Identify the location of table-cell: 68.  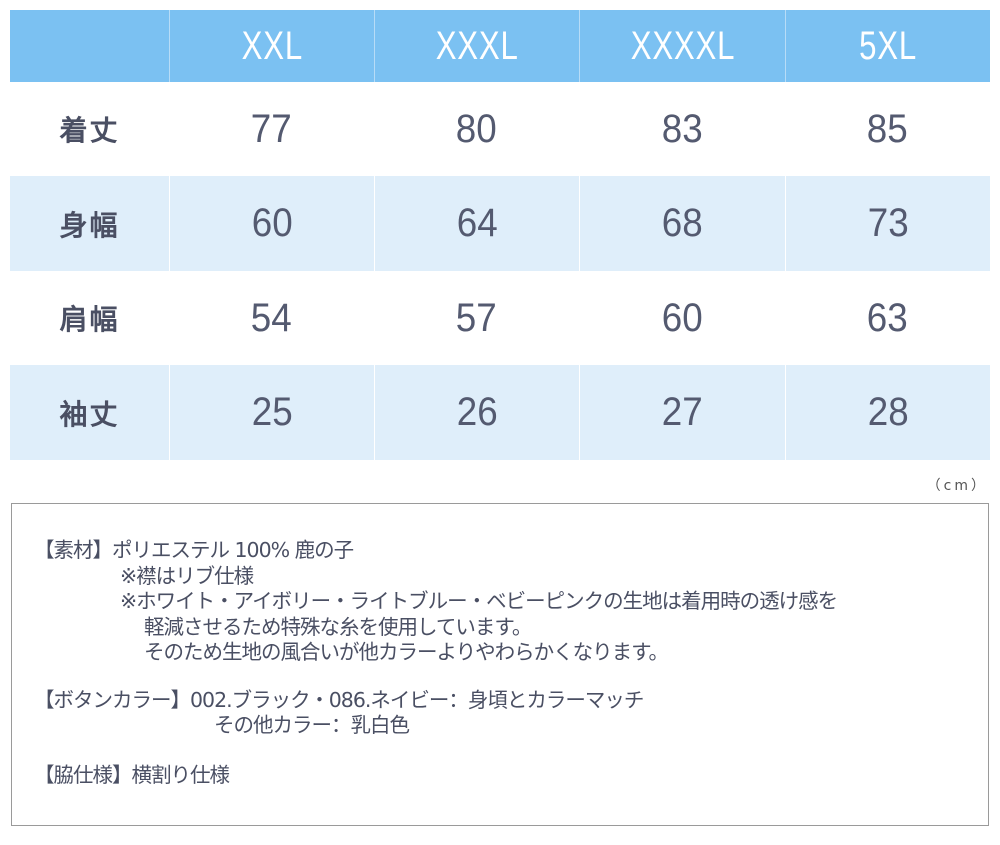
(682, 223).